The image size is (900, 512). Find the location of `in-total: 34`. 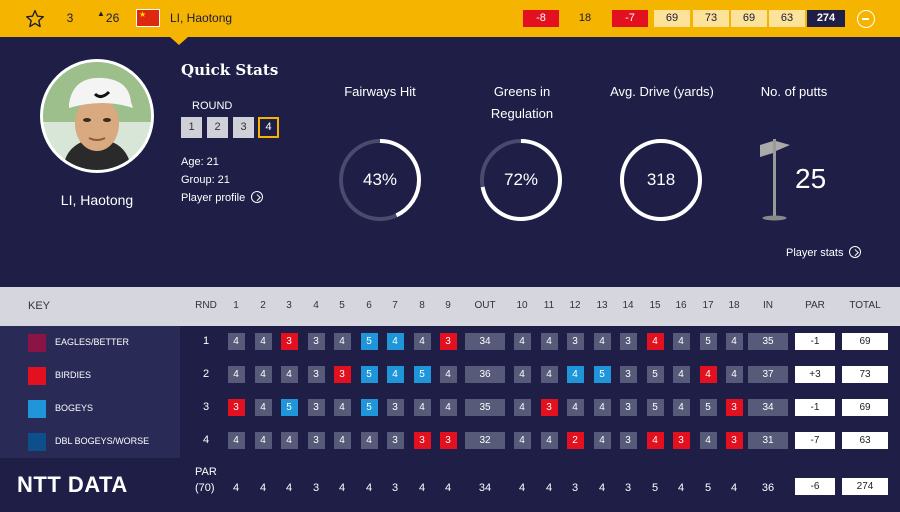

in-total: 34 is located at coordinates (768, 407).